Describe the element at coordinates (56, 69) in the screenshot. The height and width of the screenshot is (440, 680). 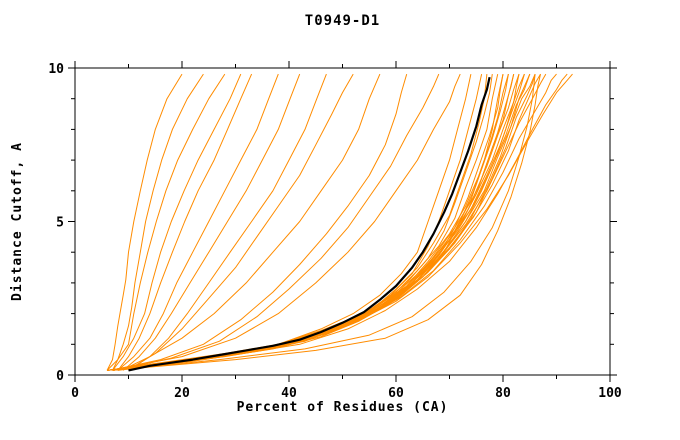
I see `tick-label: 10` at that location.